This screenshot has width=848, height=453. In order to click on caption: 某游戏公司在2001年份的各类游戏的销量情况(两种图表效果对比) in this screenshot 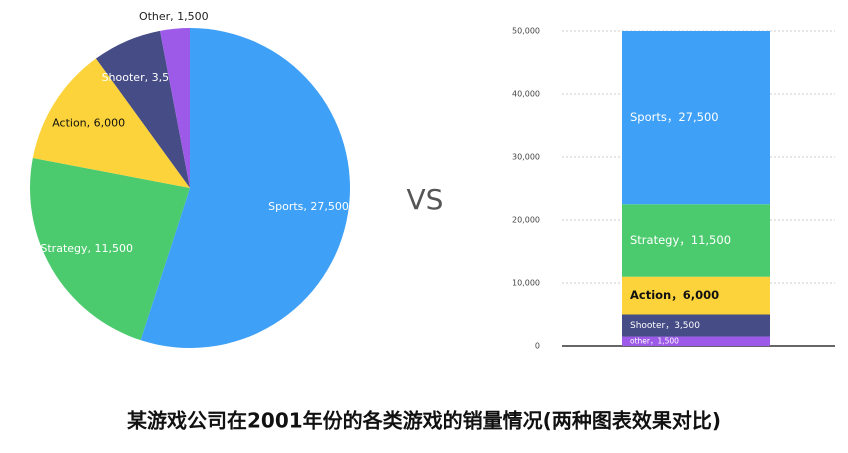, I will do `click(424, 421)`.